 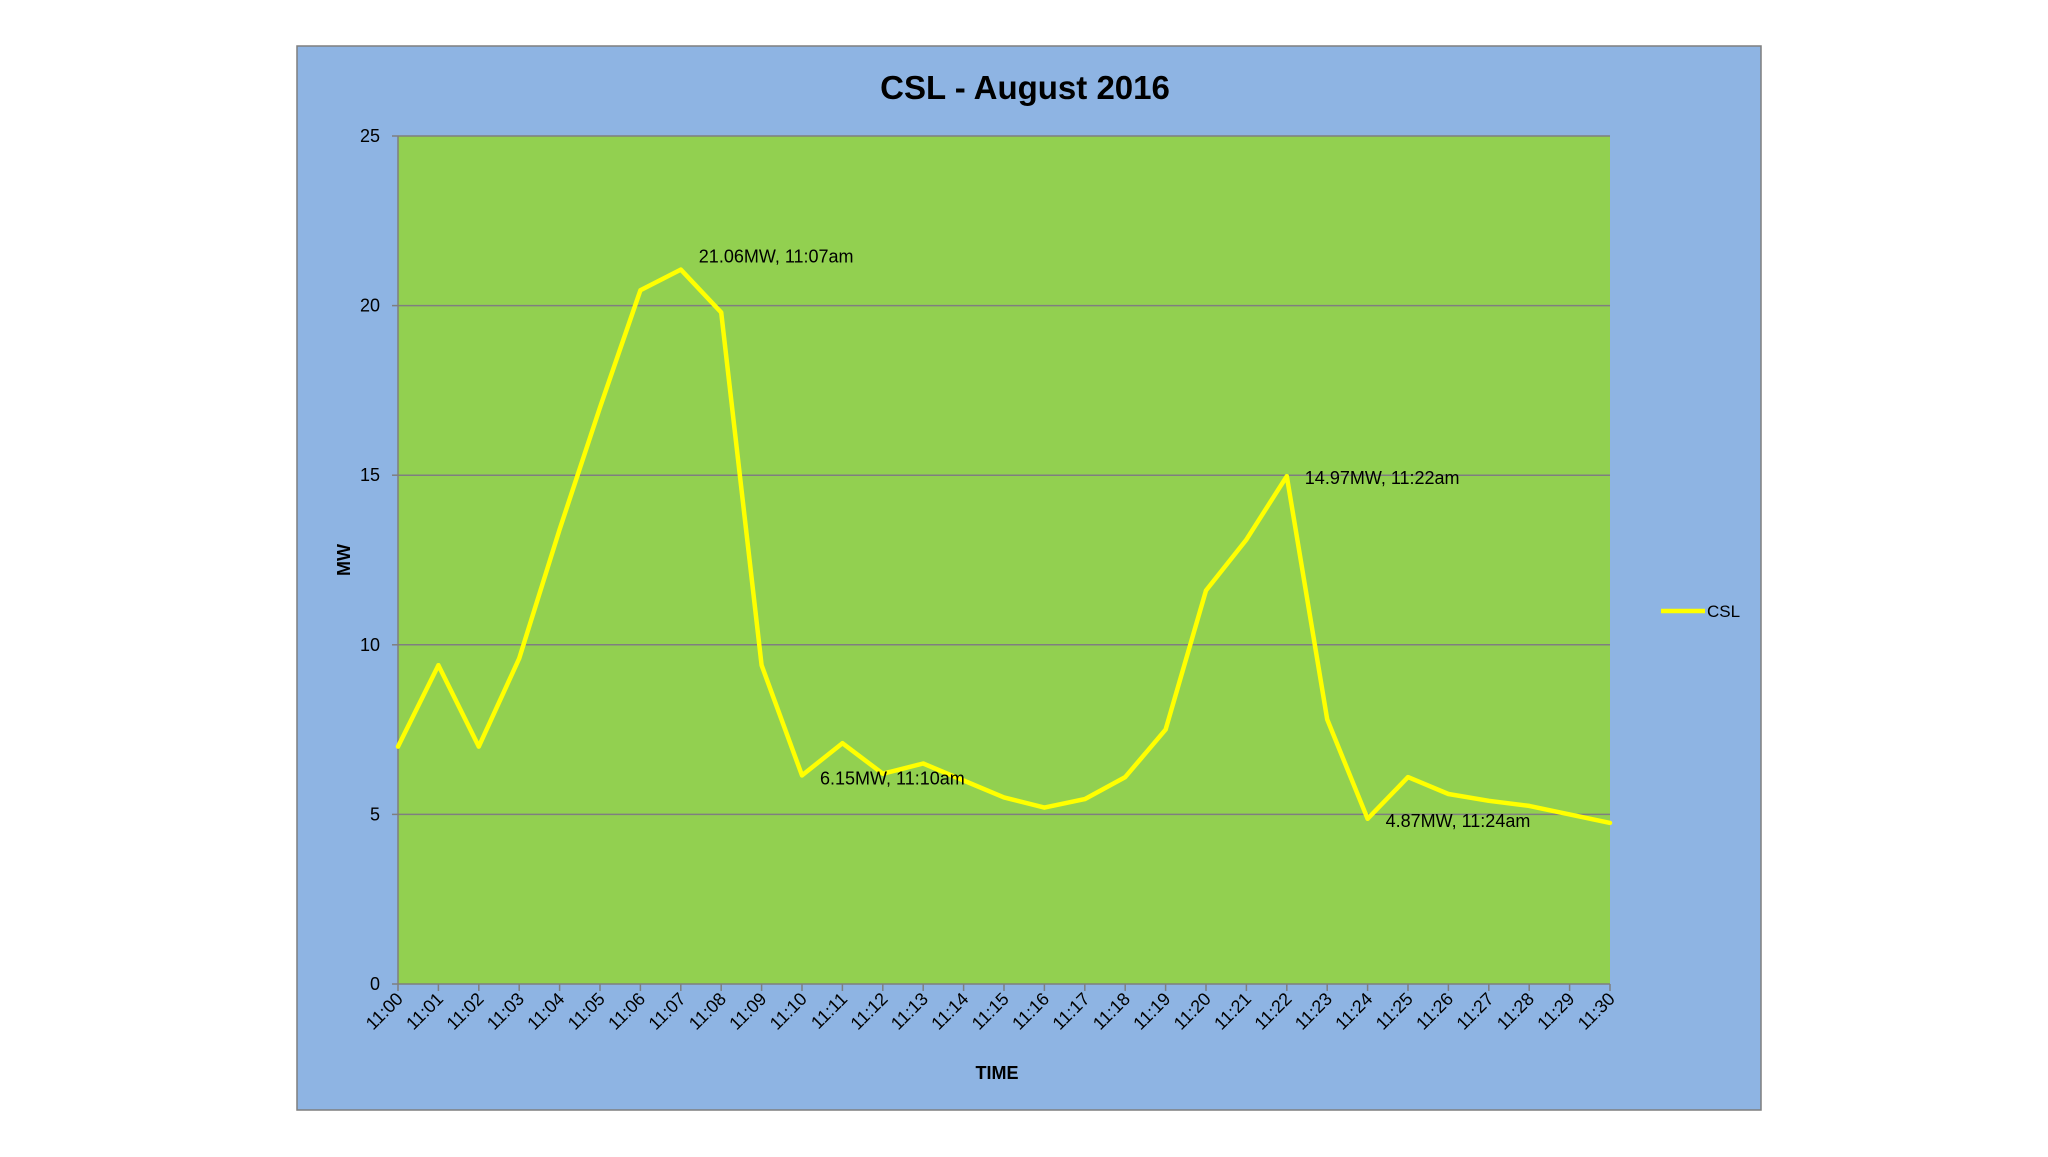 I want to click on x-axis-title: TIME, so click(x=997, y=1073).